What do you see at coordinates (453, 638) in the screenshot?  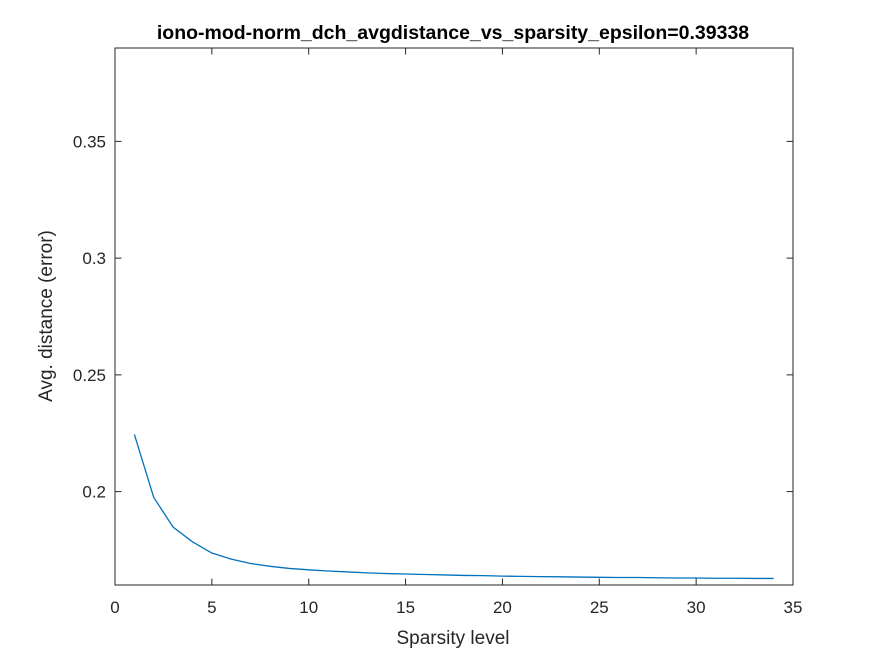 I see `x-axis-label: Sparsity level` at bounding box center [453, 638].